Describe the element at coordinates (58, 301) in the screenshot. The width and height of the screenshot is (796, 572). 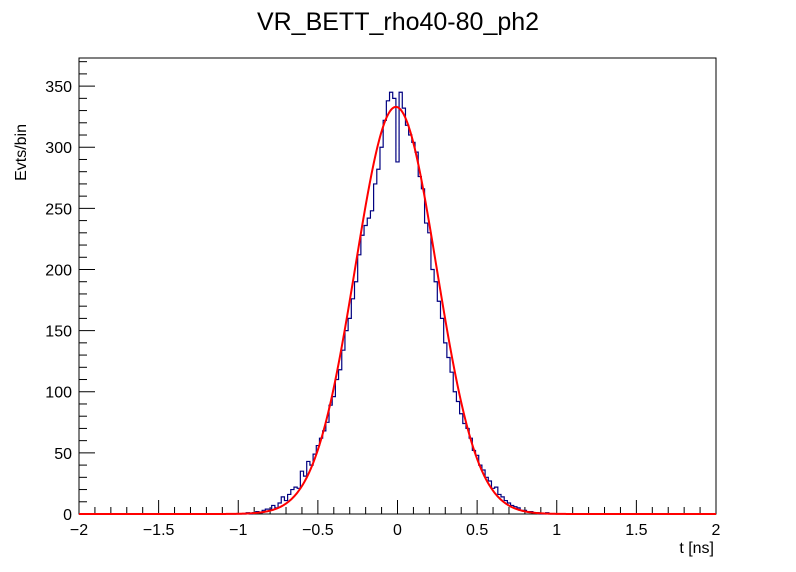
I see `y-tick-labels: 0 50 100 150 200 250 300 350` at that location.